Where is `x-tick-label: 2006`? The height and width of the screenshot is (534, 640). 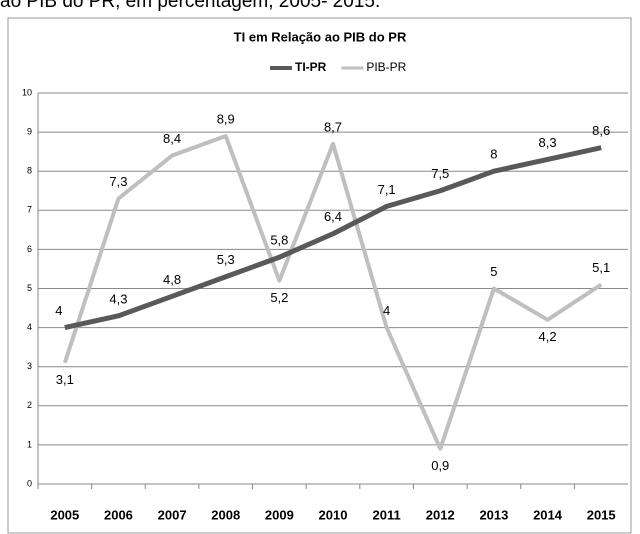
x-tick-label: 2006 is located at coordinates (118, 514).